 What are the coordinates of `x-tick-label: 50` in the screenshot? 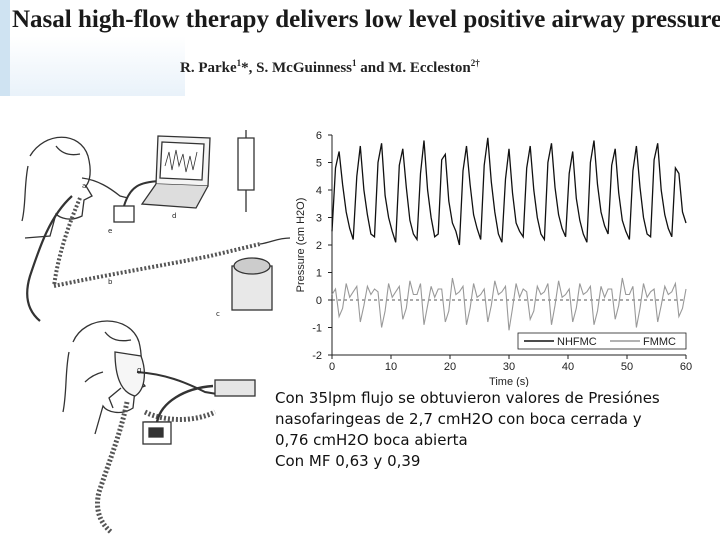 It's located at (627, 367).